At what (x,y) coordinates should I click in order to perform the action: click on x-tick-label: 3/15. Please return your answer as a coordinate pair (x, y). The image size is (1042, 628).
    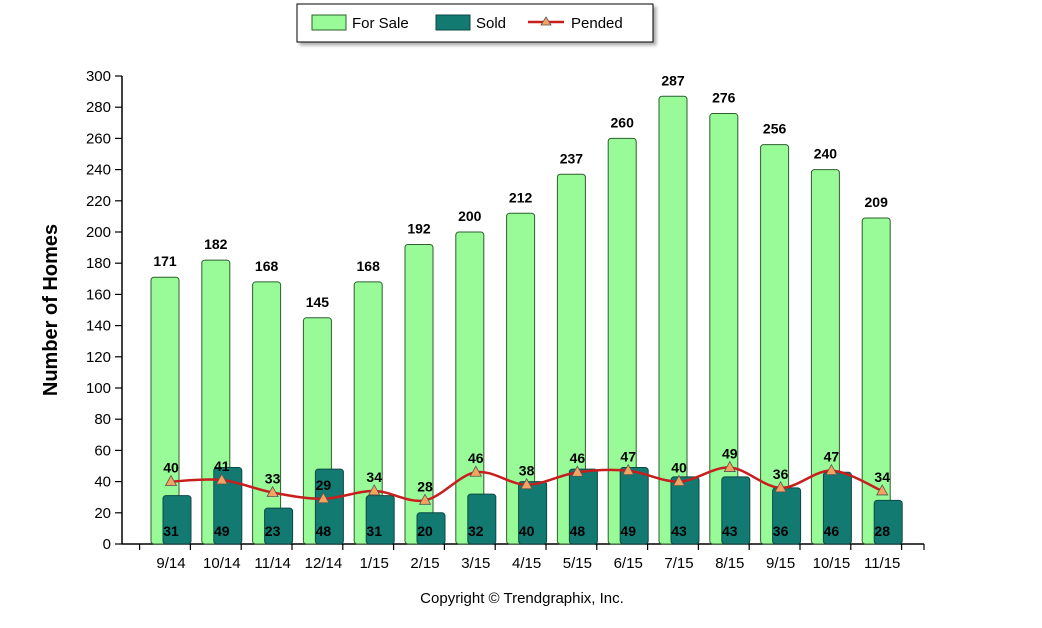
    Looking at the image, I should click on (475, 563).